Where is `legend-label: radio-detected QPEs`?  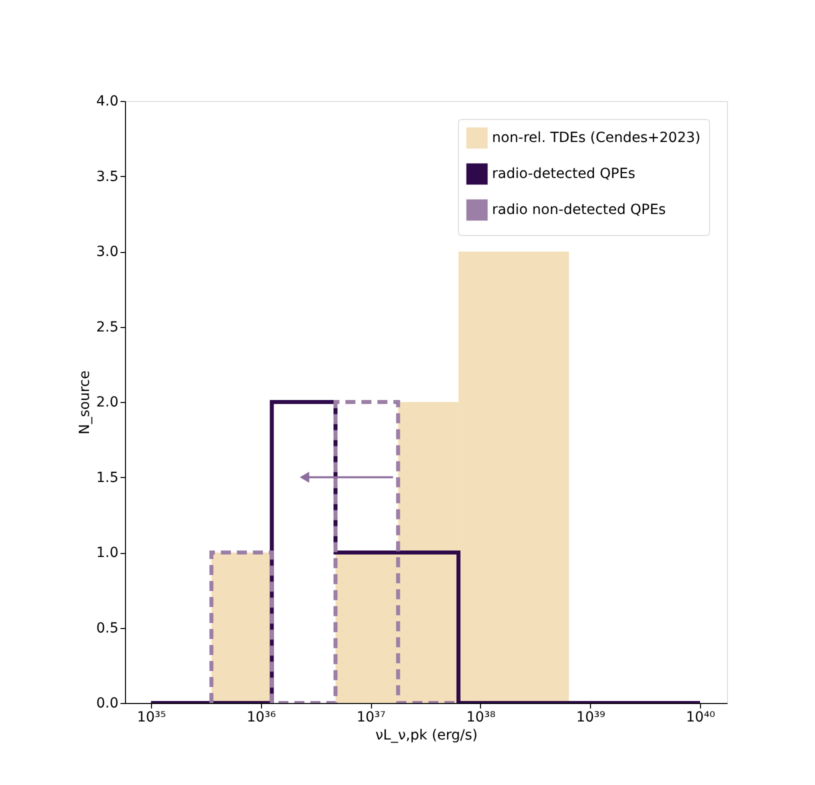 legend-label: radio-detected QPEs is located at coordinates (564, 174).